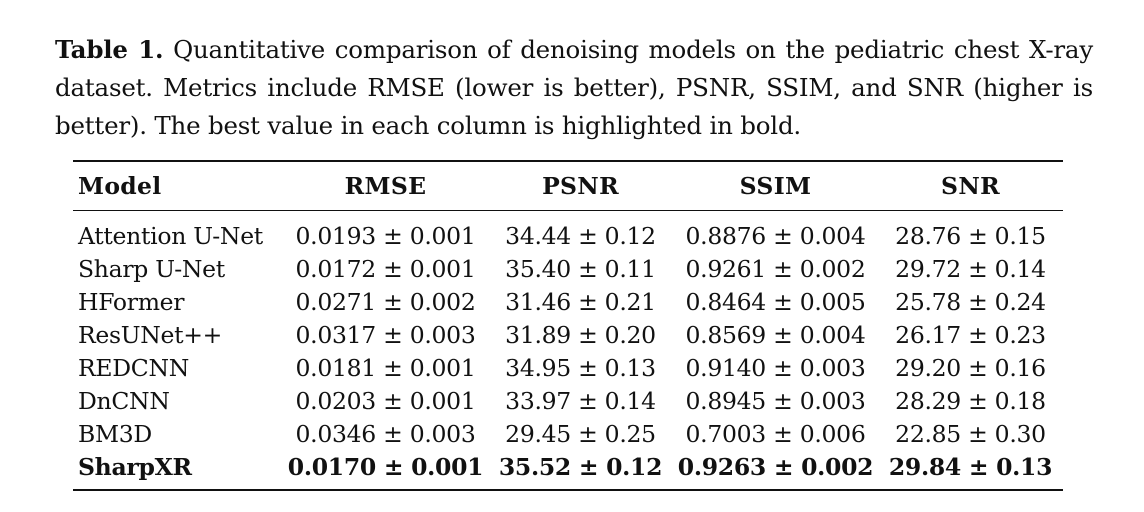 Image resolution: width=1144 pixels, height=512 pixels. Describe the element at coordinates (970, 235) in the screenshot. I see `snr-cell: 28.76 ± 0.15` at that location.